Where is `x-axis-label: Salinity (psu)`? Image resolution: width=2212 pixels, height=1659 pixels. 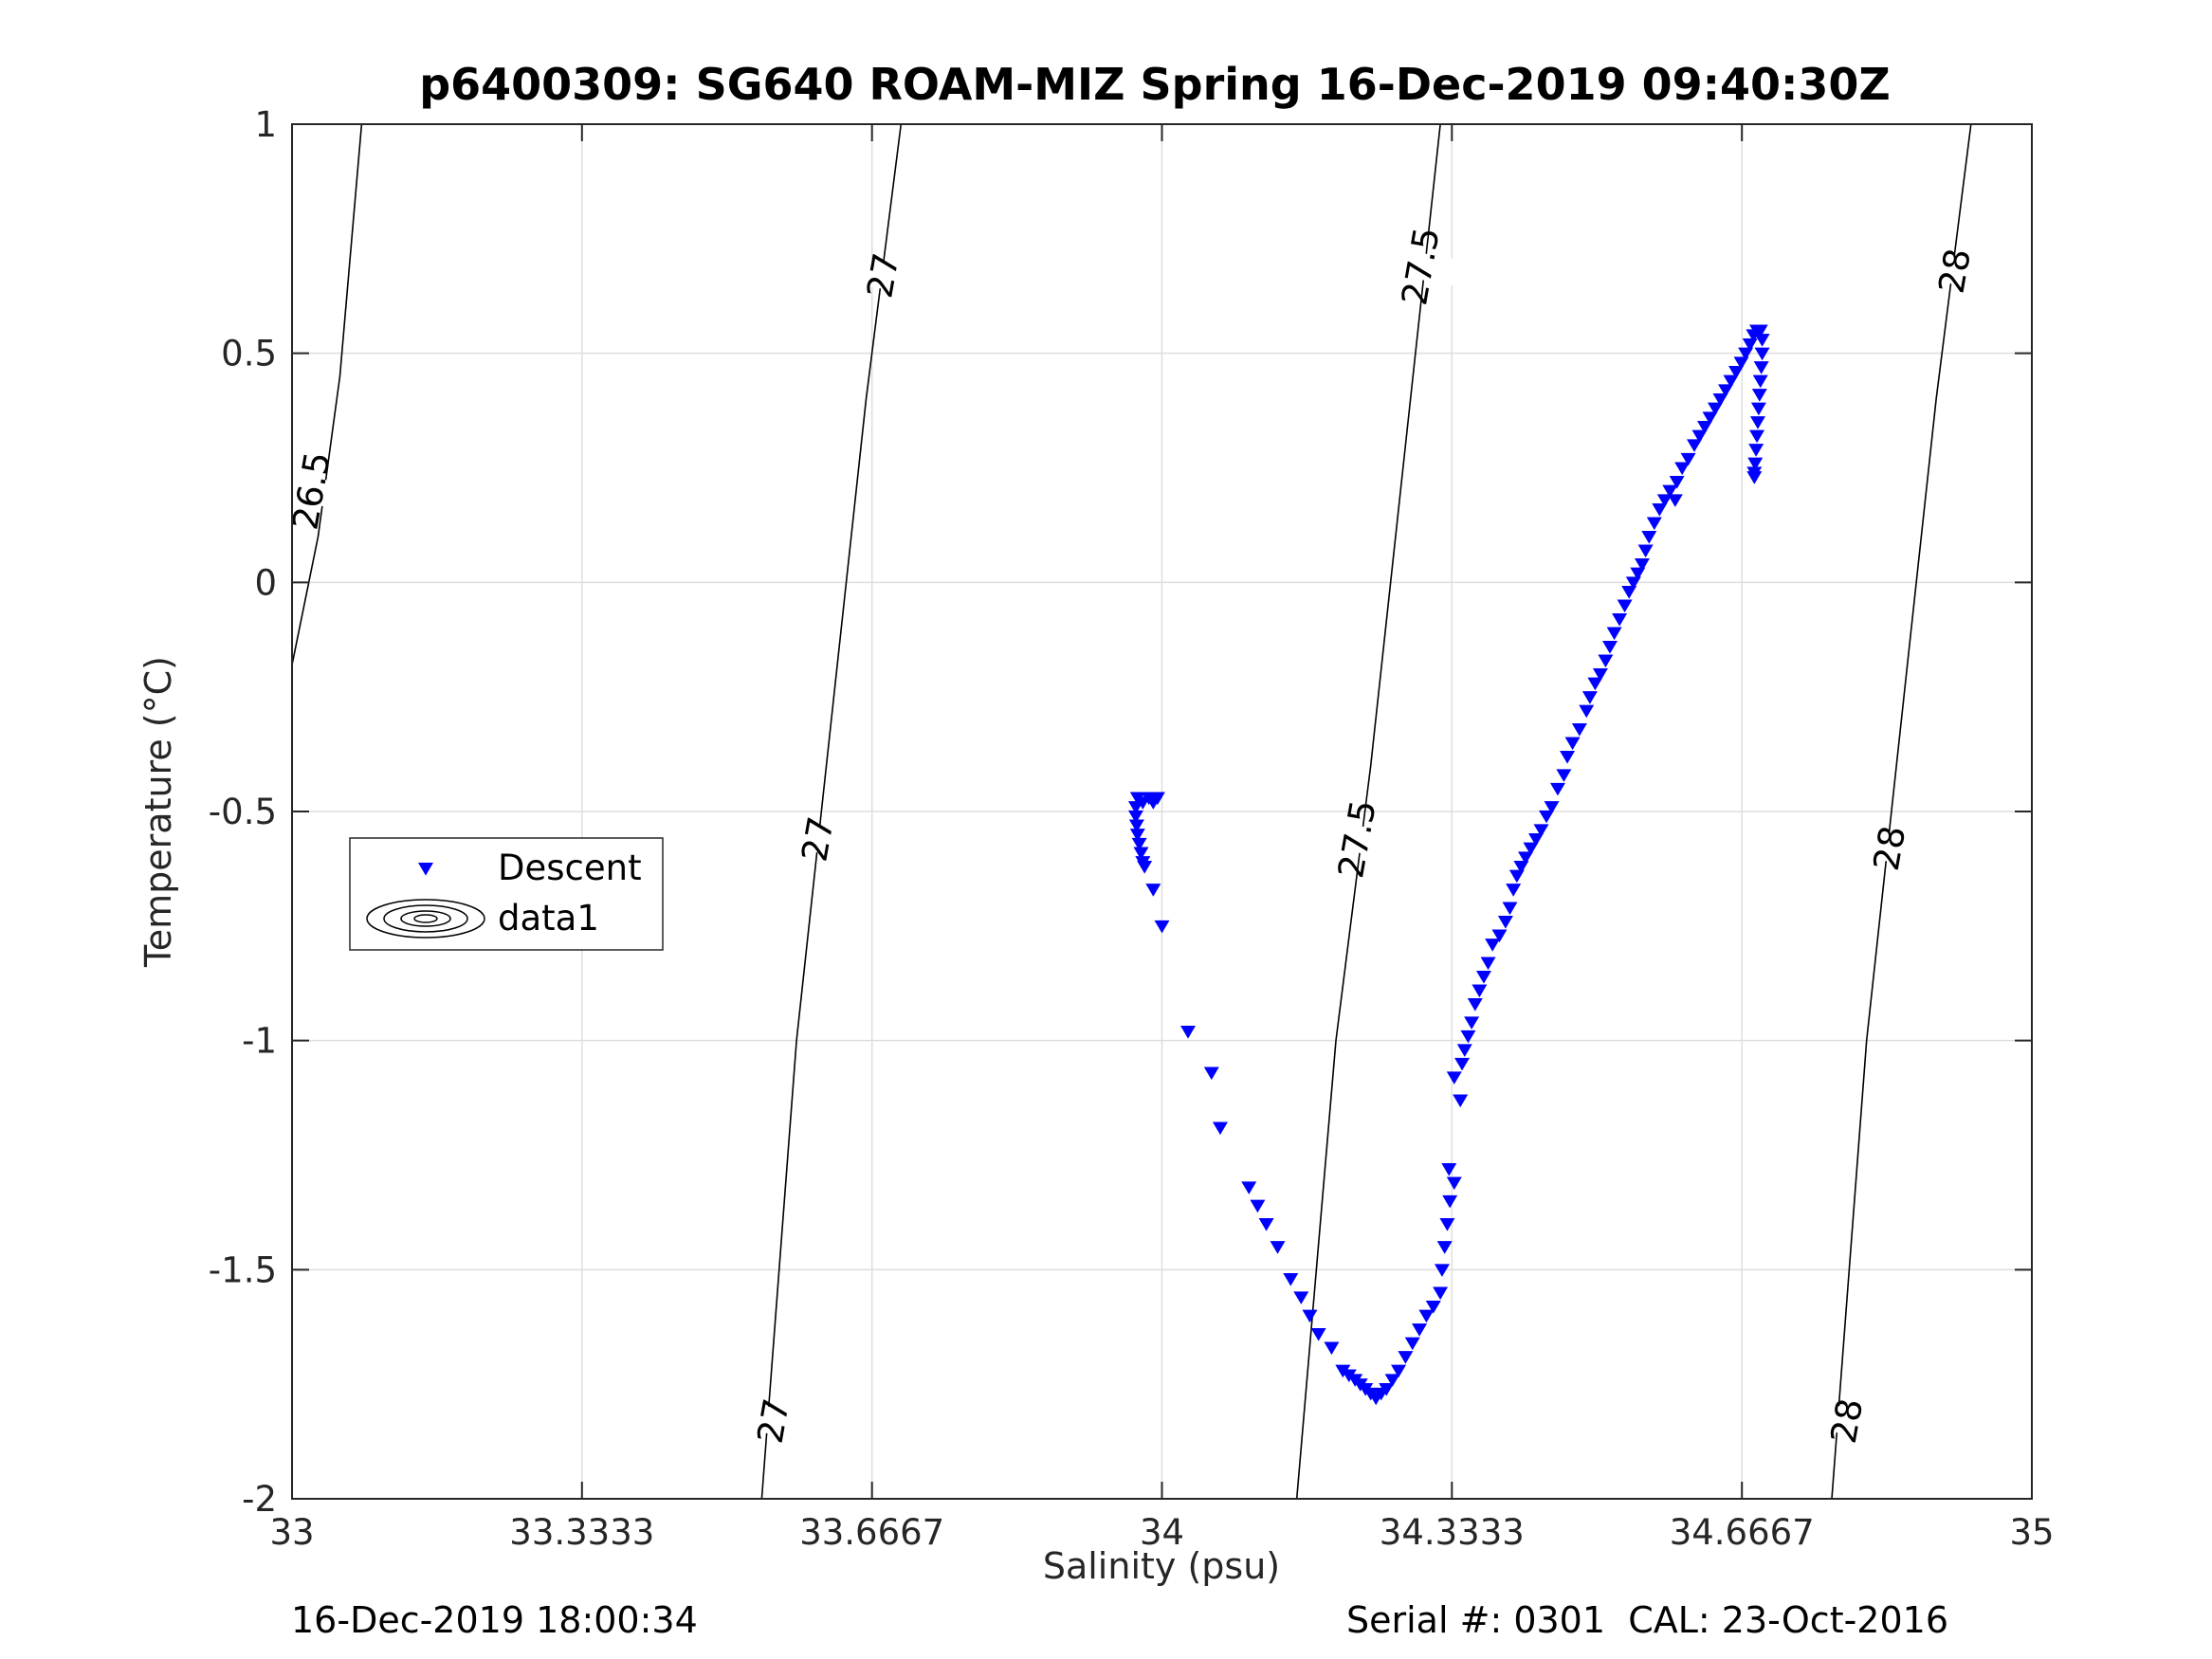 x-axis-label: Salinity (psu) is located at coordinates (1161, 1566).